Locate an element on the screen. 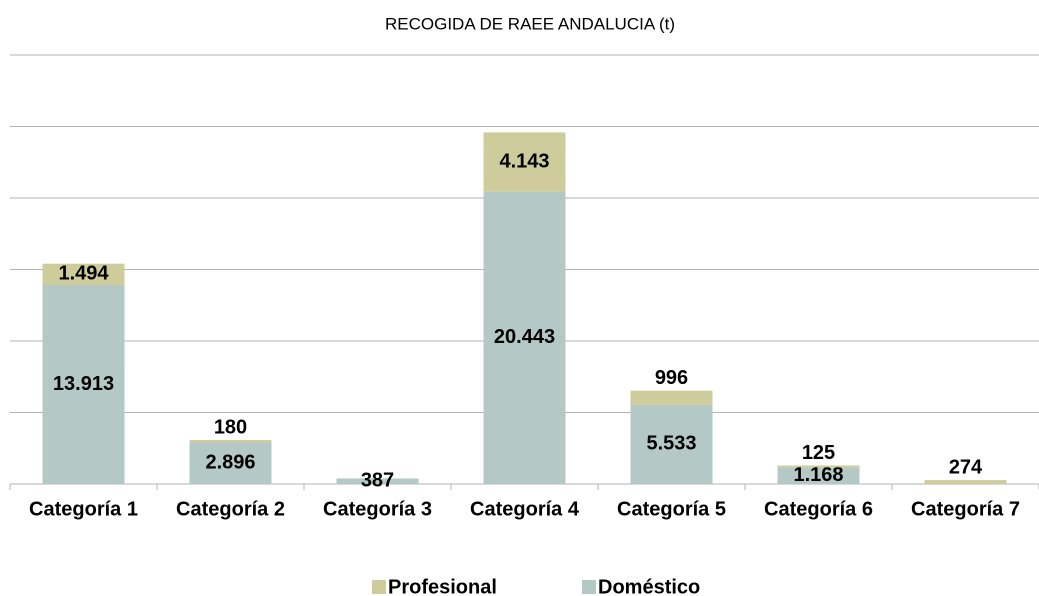 Image resolution: width=1039 pixels, height=596 pixels. data-label: 274 is located at coordinates (966, 467).